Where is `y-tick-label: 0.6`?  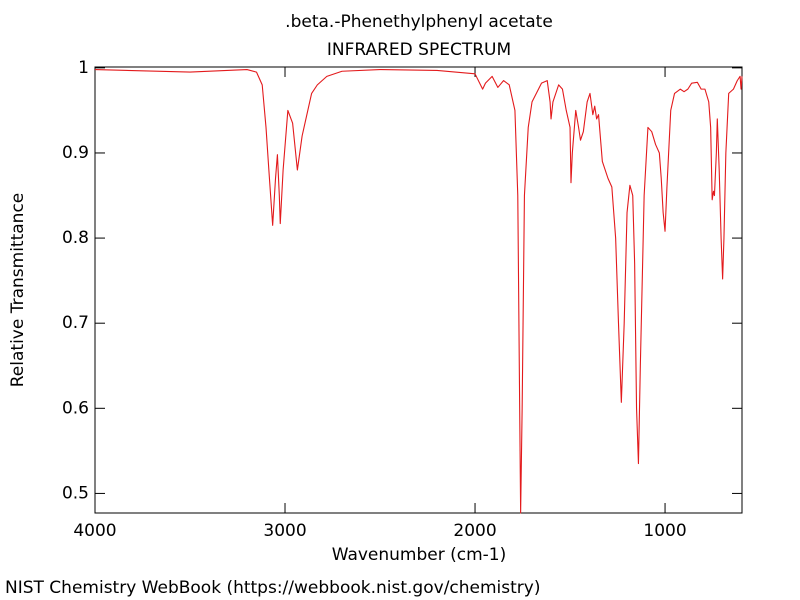
y-tick-label: 0.6 is located at coordinates (75, 408).